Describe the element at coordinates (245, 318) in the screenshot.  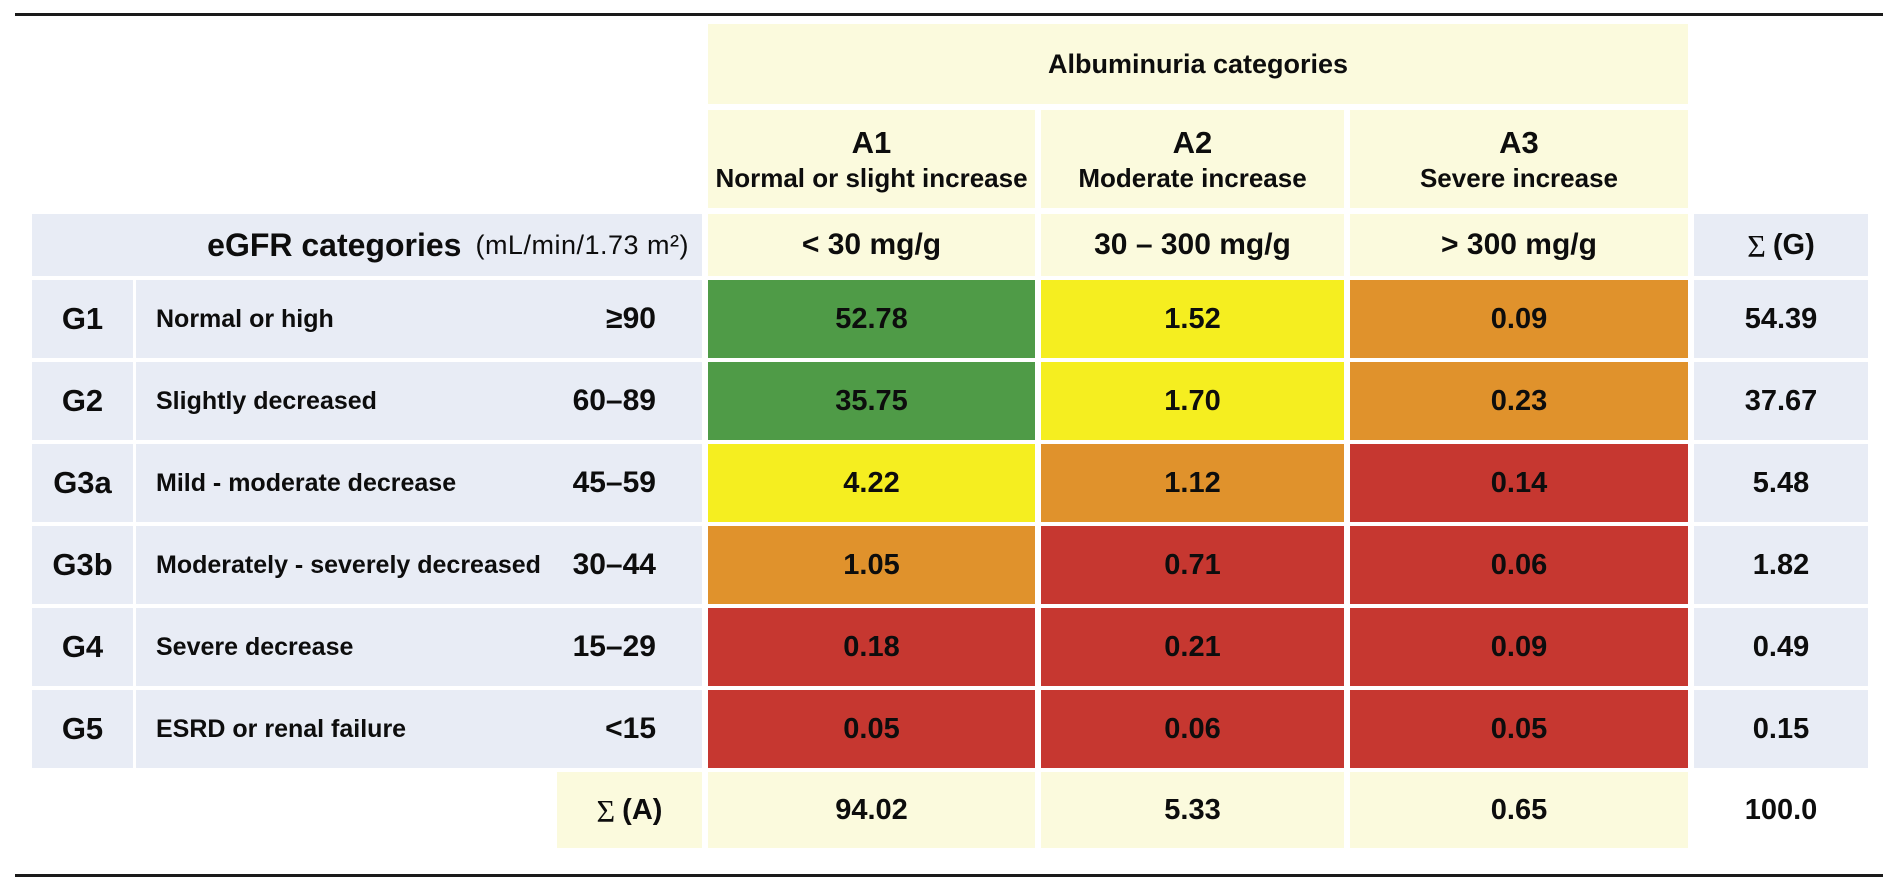
I see `egfr-description: Normal or high` at that location.